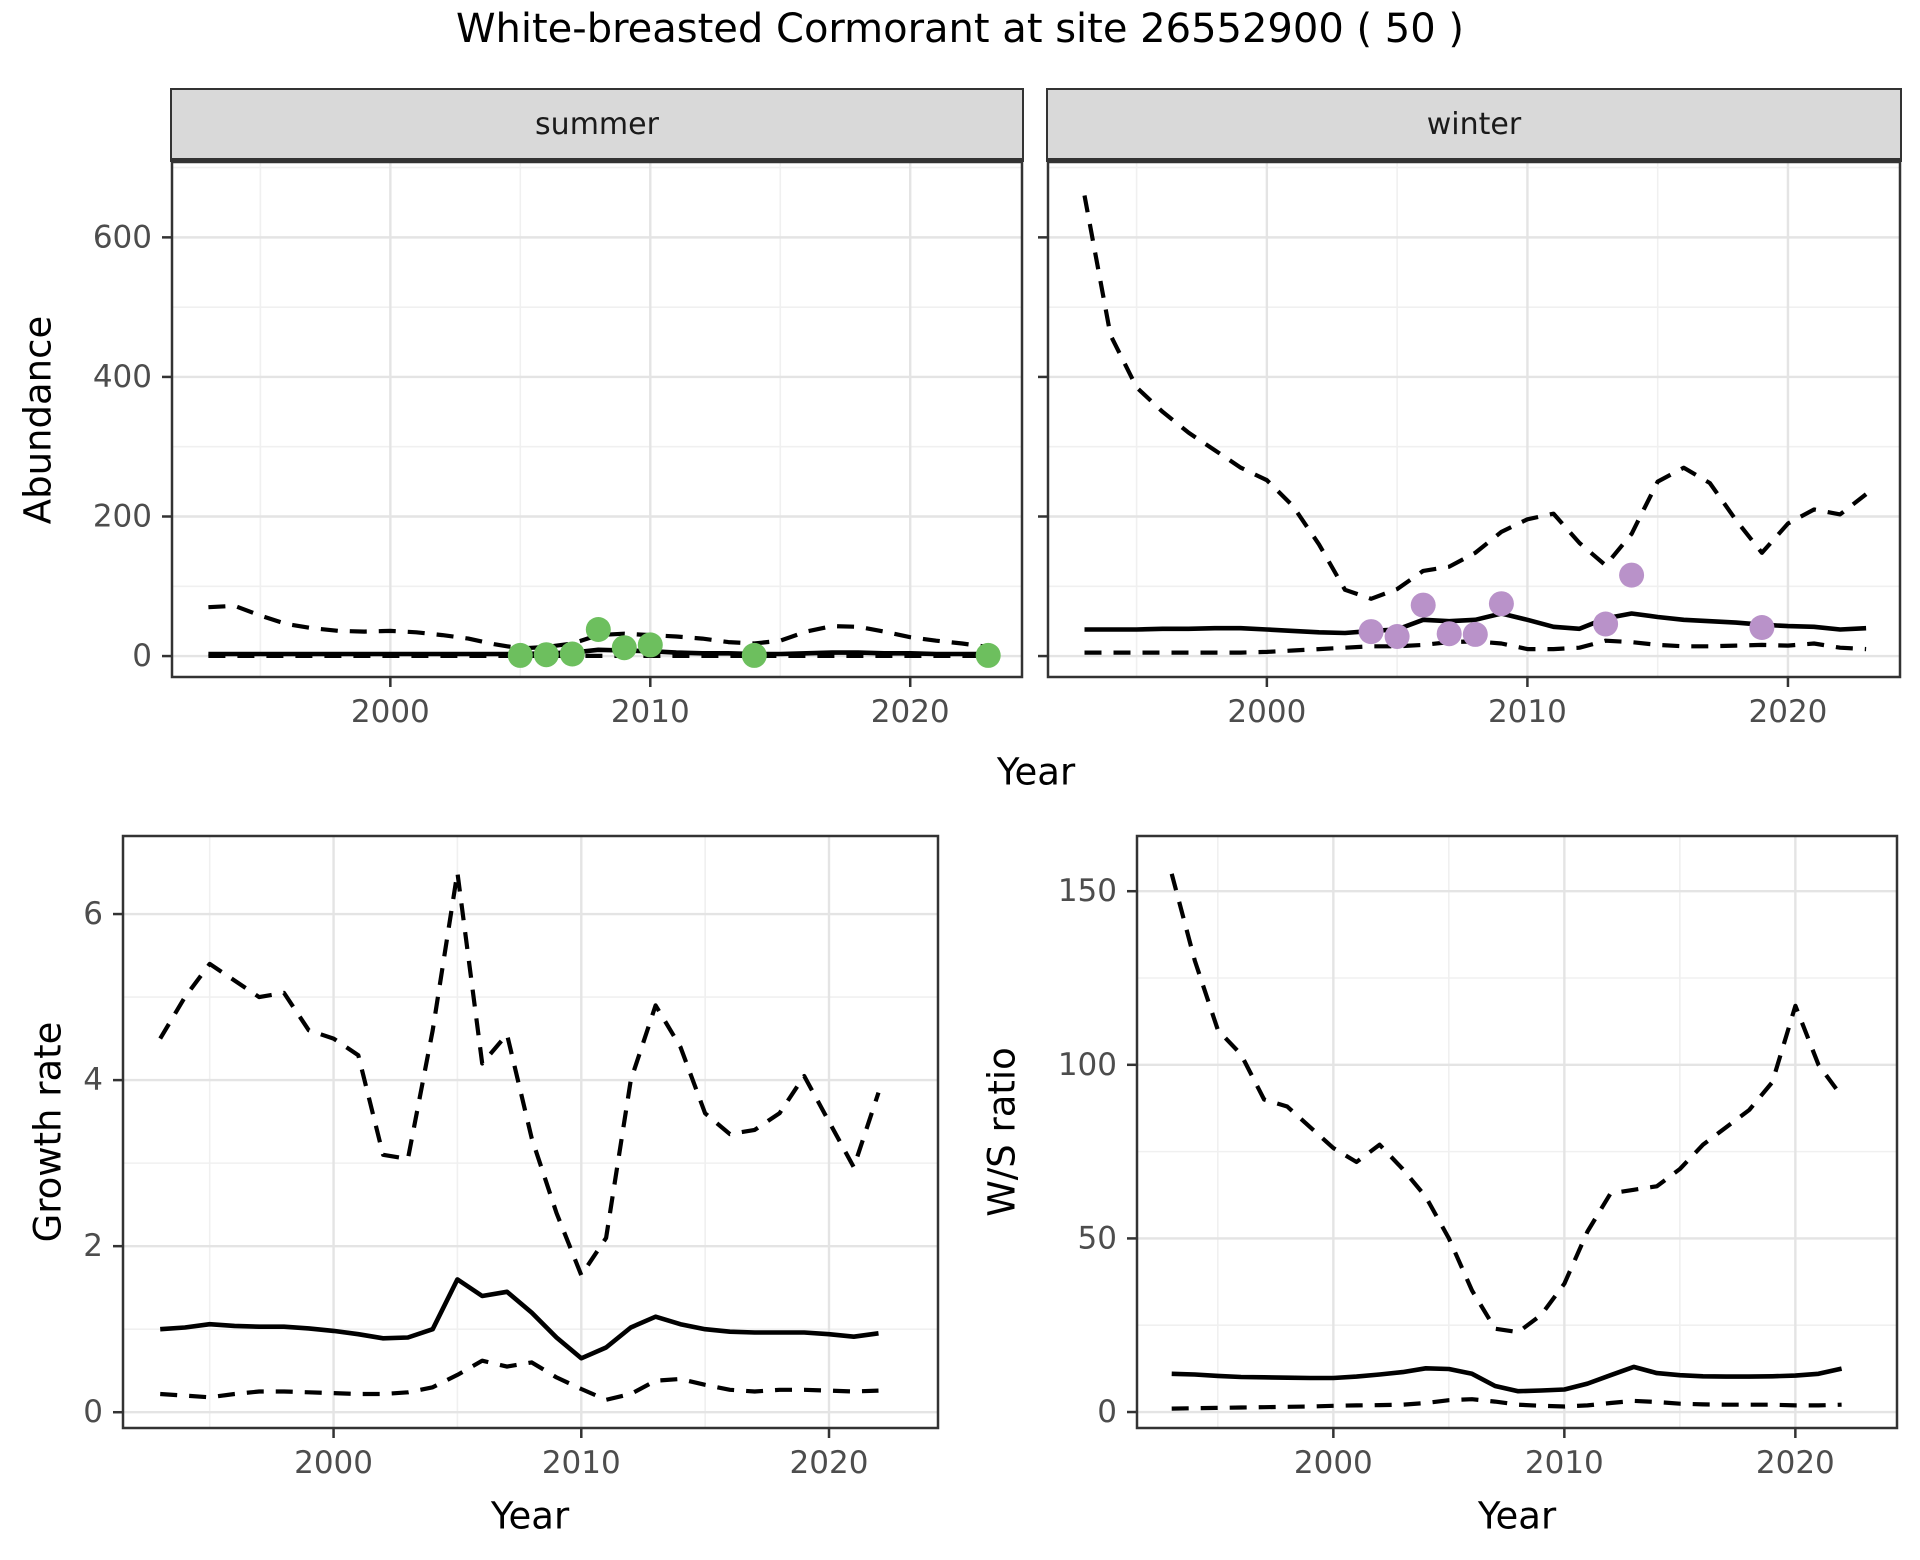  Describe the element at coordinates (122, 516) in the screenshot. I see `y-tick-label: 200` at that location.